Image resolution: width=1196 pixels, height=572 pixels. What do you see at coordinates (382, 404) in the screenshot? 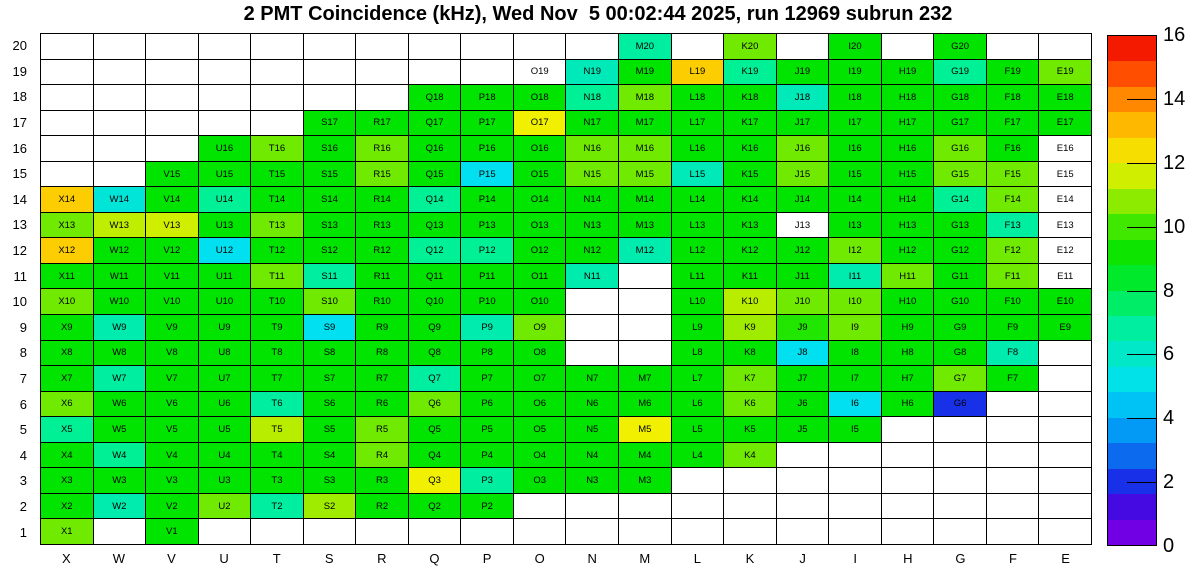
I see `heatmap-cell-R6: R6` at bounding box center [382, 404].